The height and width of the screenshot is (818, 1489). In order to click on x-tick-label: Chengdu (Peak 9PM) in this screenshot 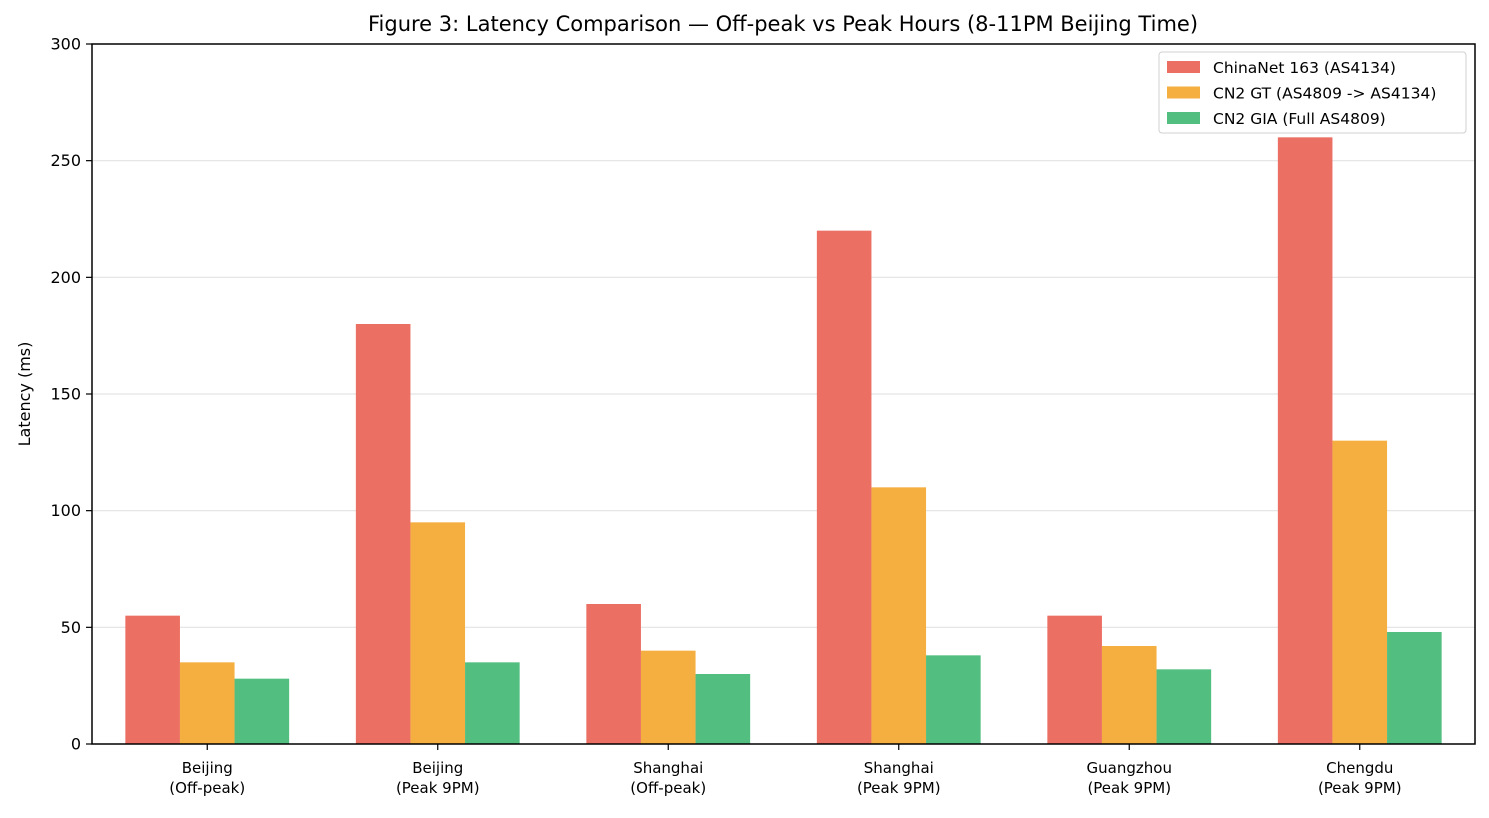, I will do `click(1360, 778)`.